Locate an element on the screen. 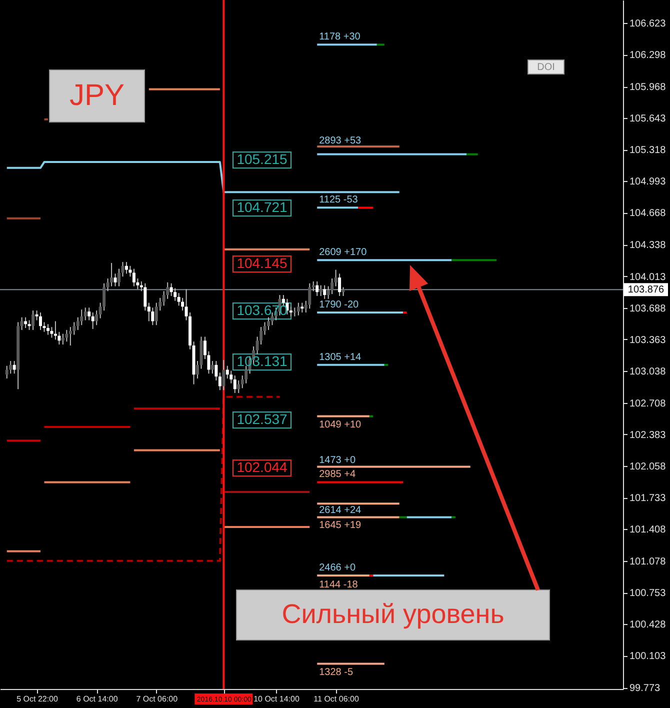 The image size is (670, 708). annotation: 1645 +19 is located at coordinates (340, 526).